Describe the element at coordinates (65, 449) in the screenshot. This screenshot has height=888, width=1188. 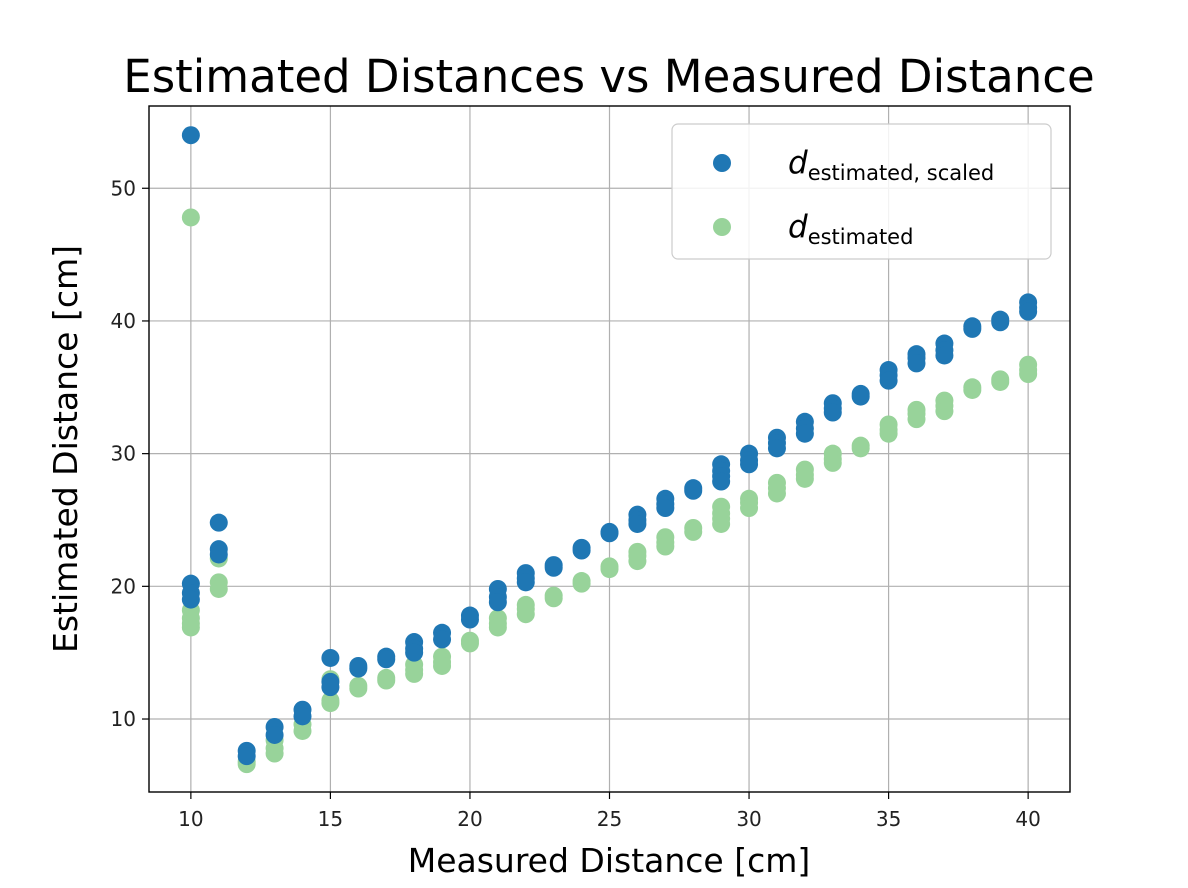
I see `y-axis-label: Estimated Distance [cm]` at that location.